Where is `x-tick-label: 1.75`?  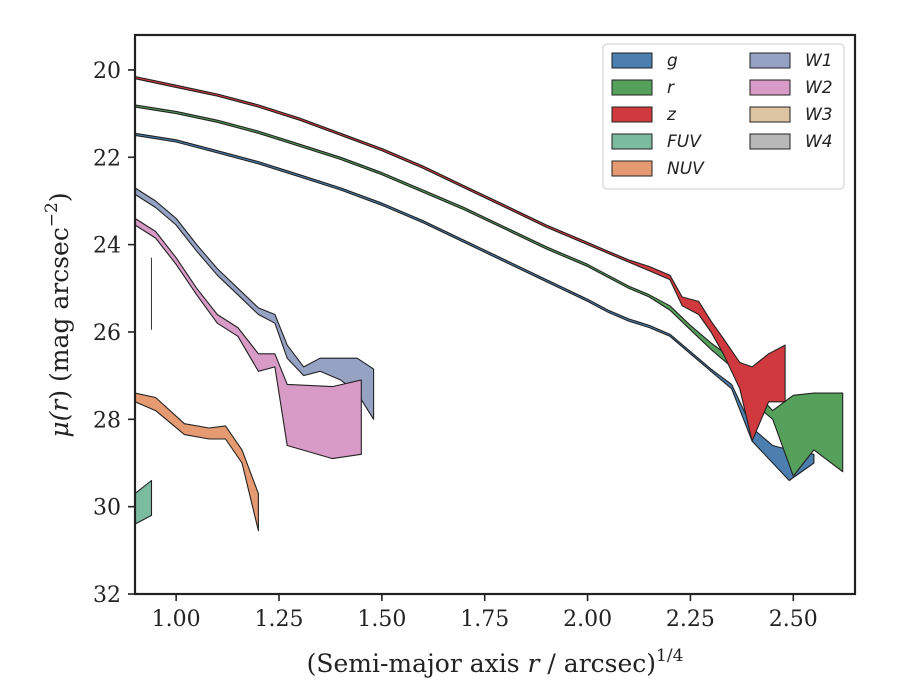 x-tick-label: 1.75 is located at coordinates (484, 619).